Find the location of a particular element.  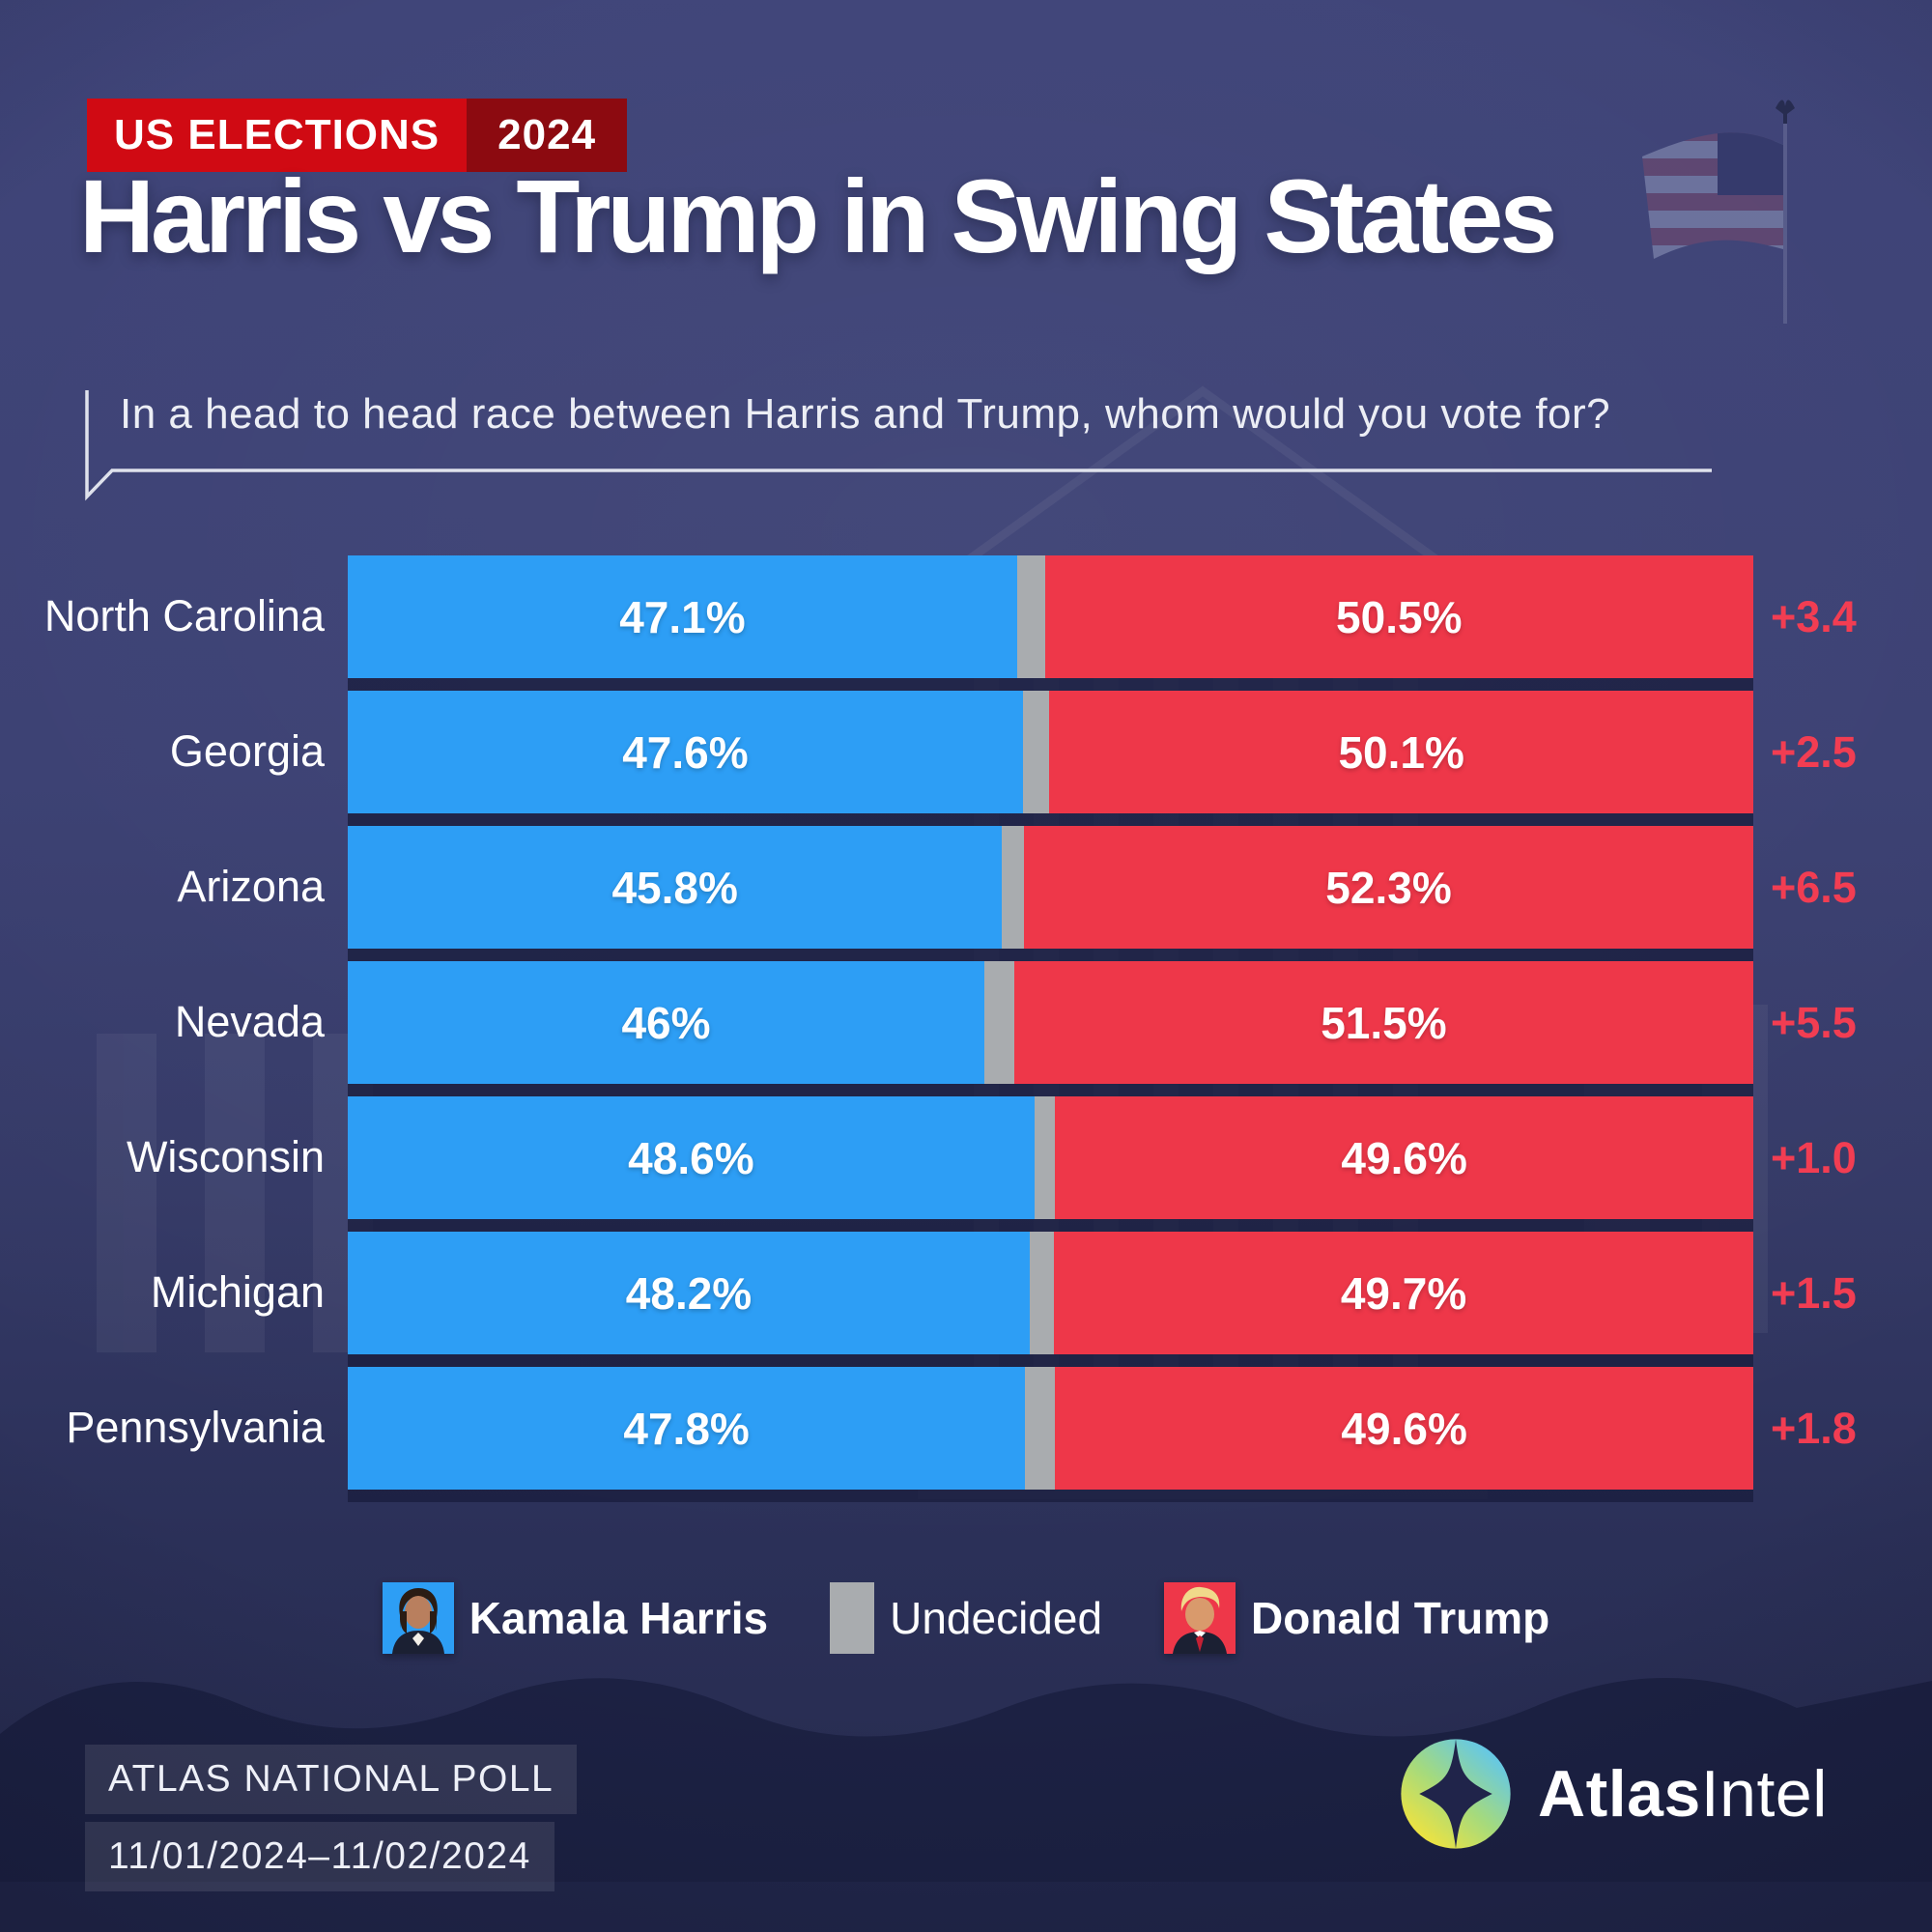

donald-trump-bar-segment: 49.7% is located at coordinates (1403, 1293).